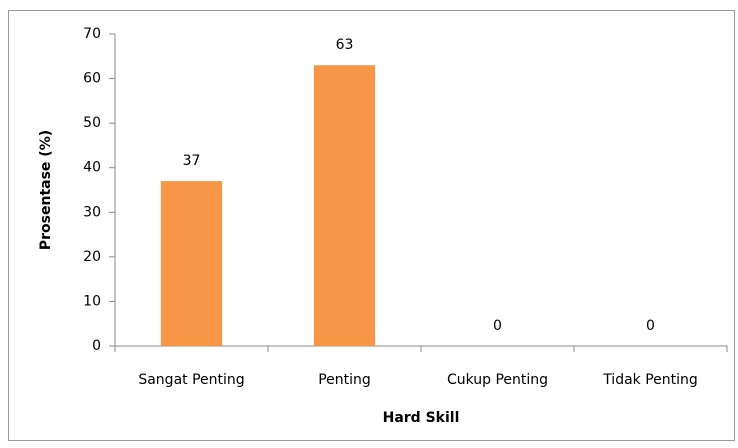 The height and width of the screenshot is (448, 738). I want to click on y-tick-label: 40, so click(92, 168).